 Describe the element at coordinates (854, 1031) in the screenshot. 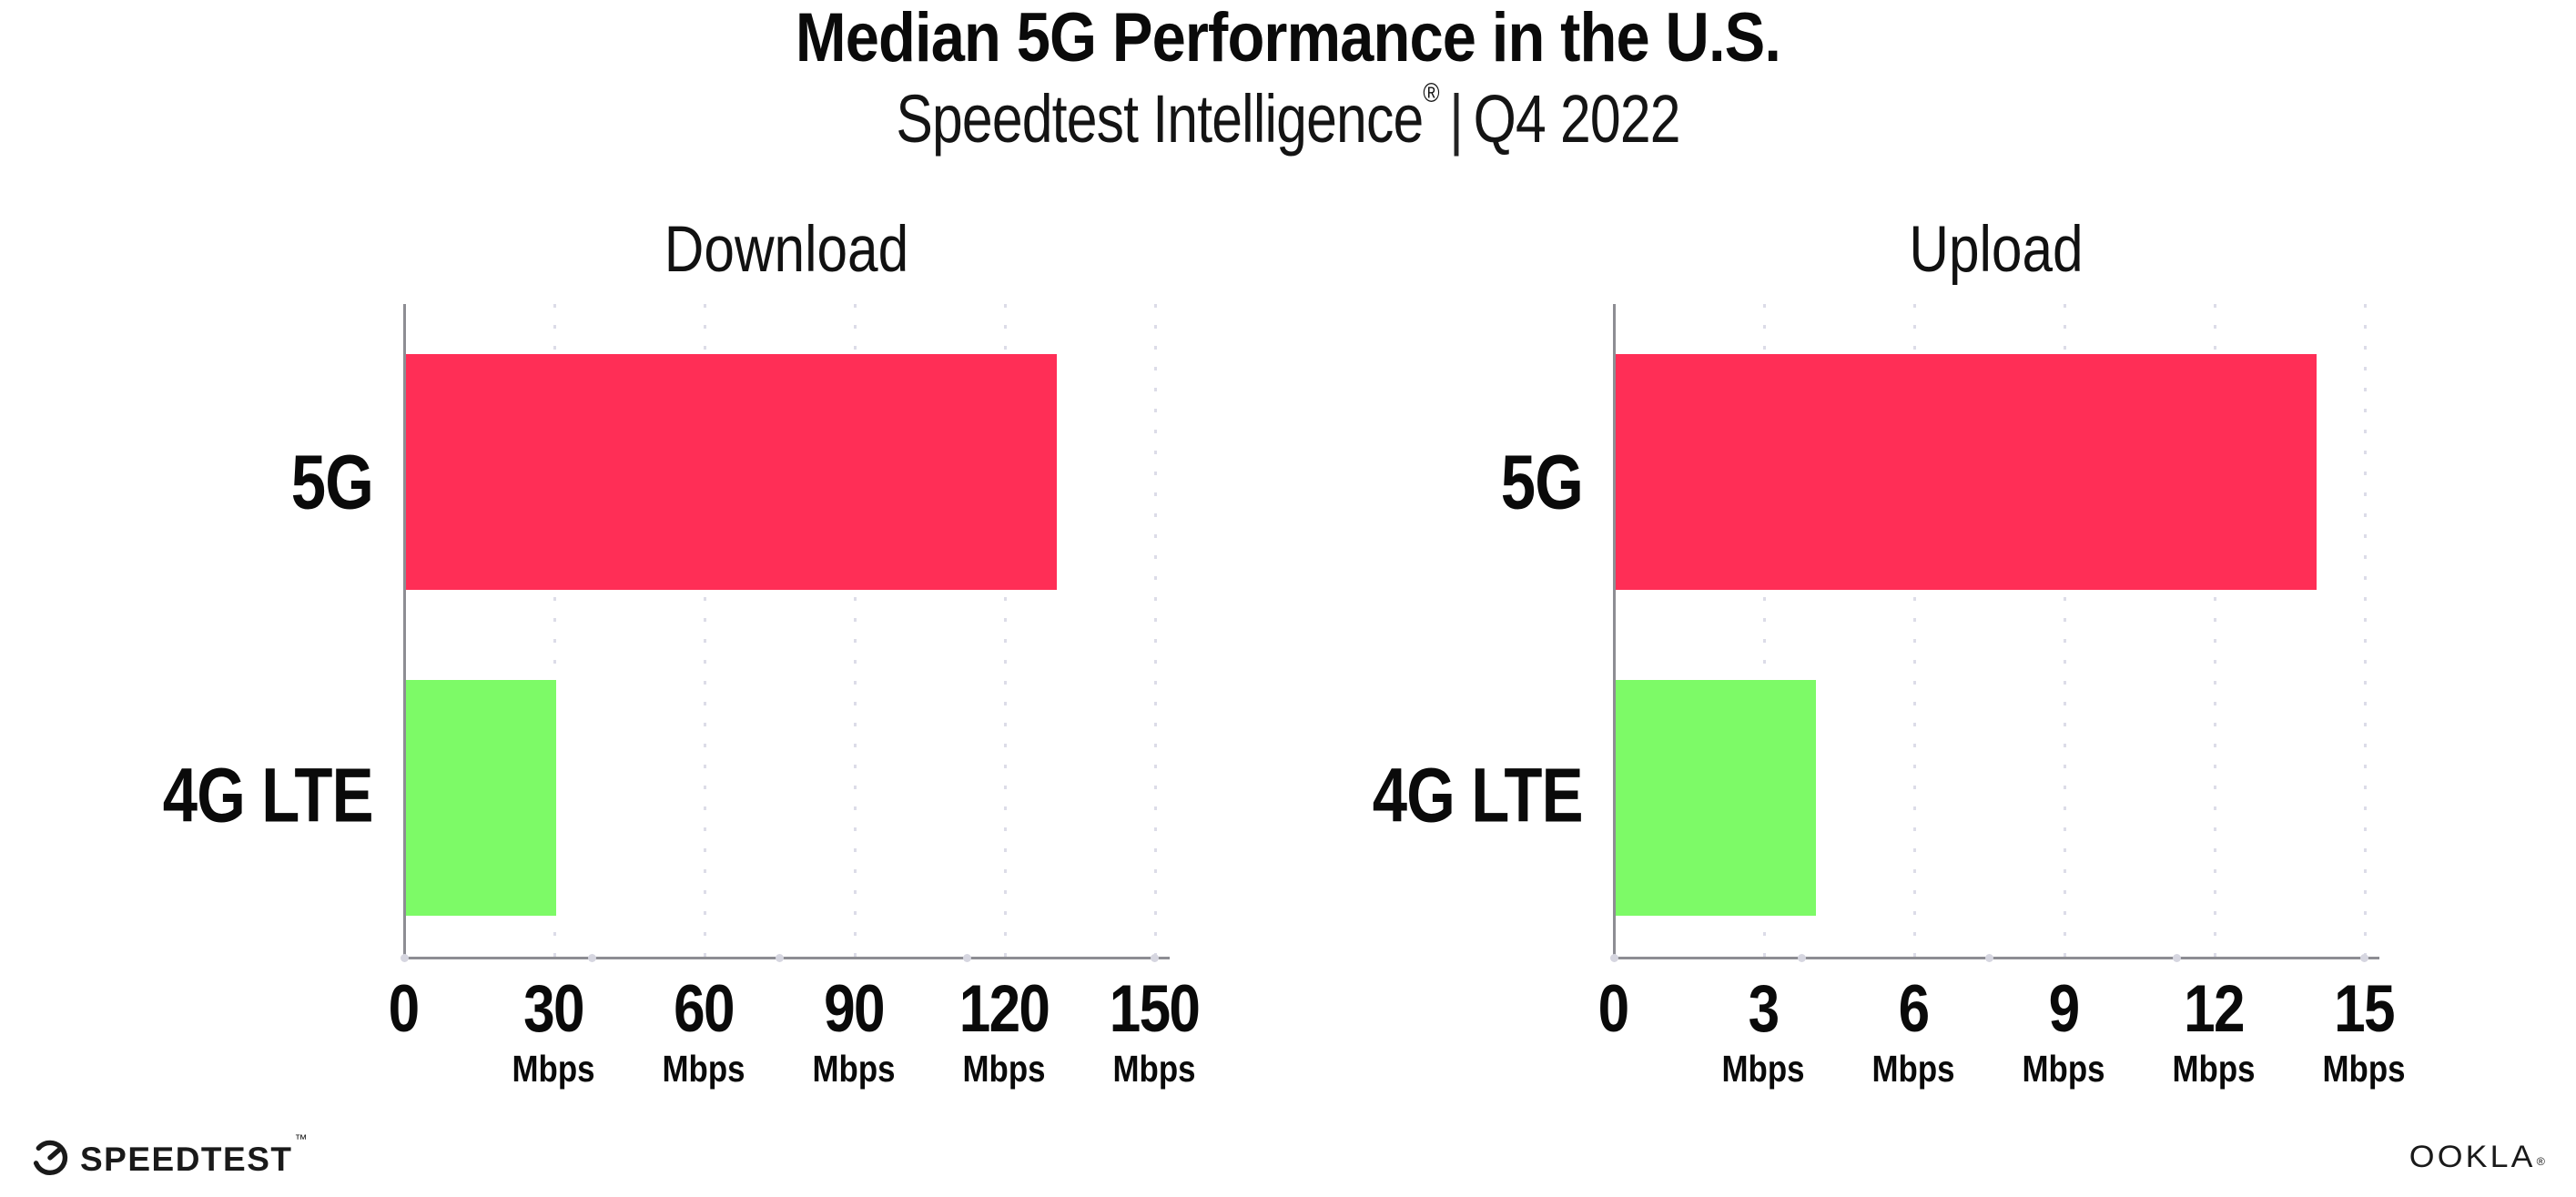

I see `x-tick: 90 Mbps` at that location.